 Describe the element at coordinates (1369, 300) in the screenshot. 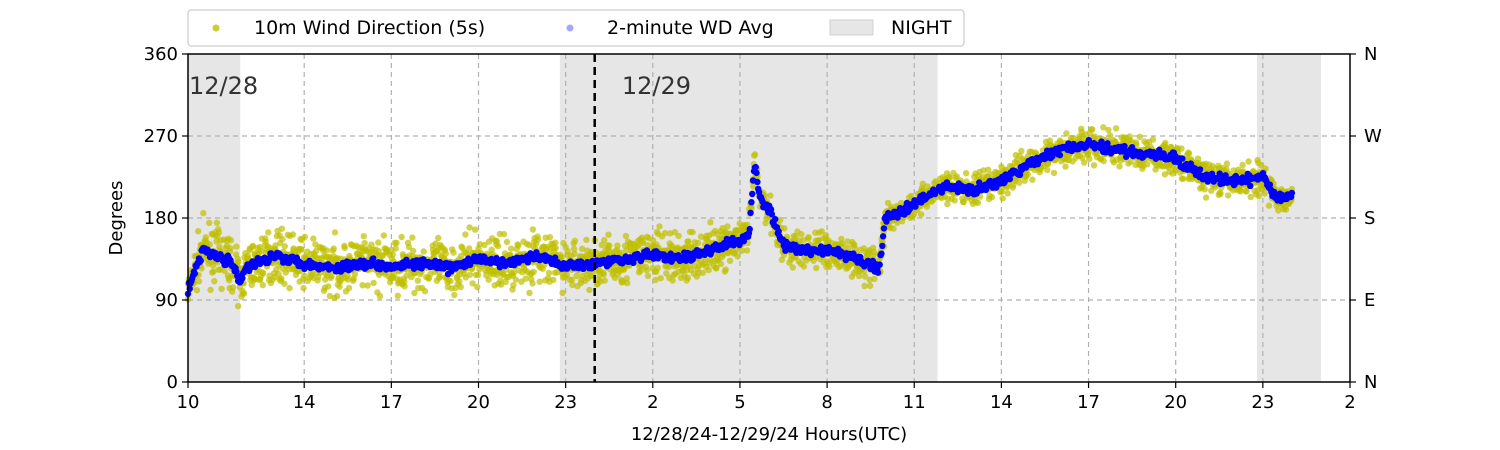

I see `y2-tick-label-1: E` at that location.